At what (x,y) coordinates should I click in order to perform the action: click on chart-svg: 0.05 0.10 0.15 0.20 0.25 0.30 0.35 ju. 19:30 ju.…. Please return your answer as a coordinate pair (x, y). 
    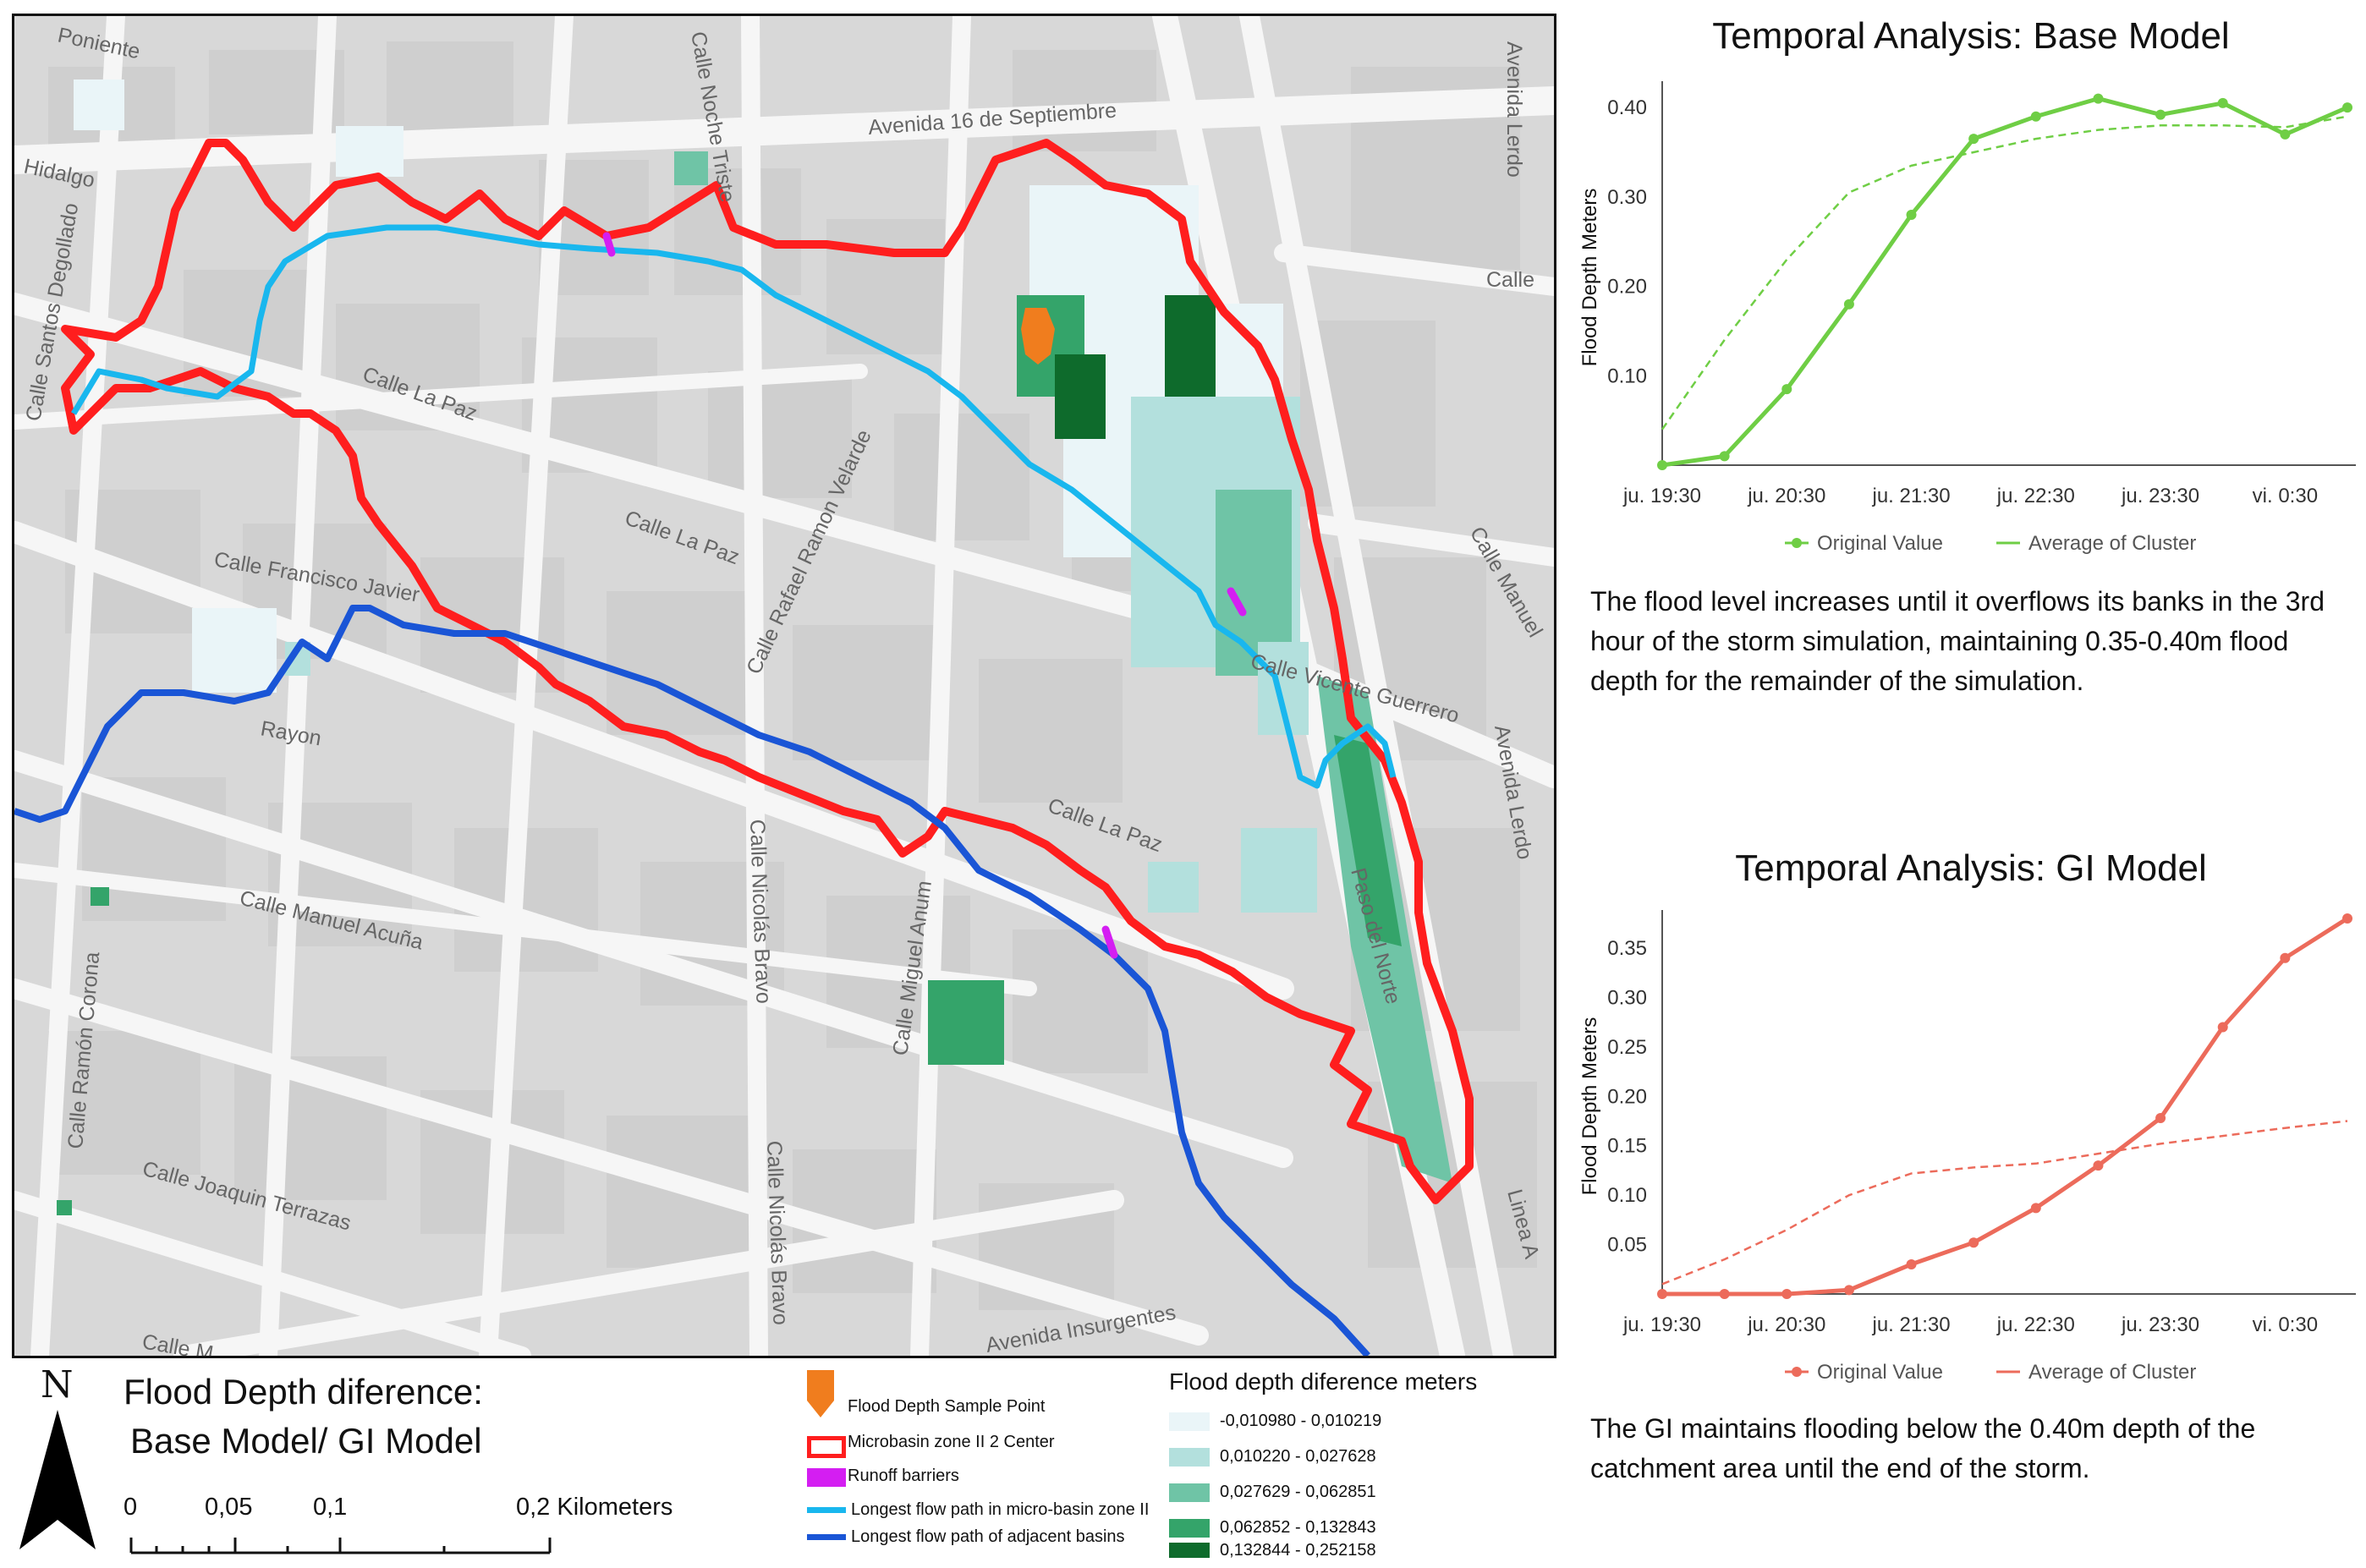
    Looking at the image, I should click on (1967, 1147).